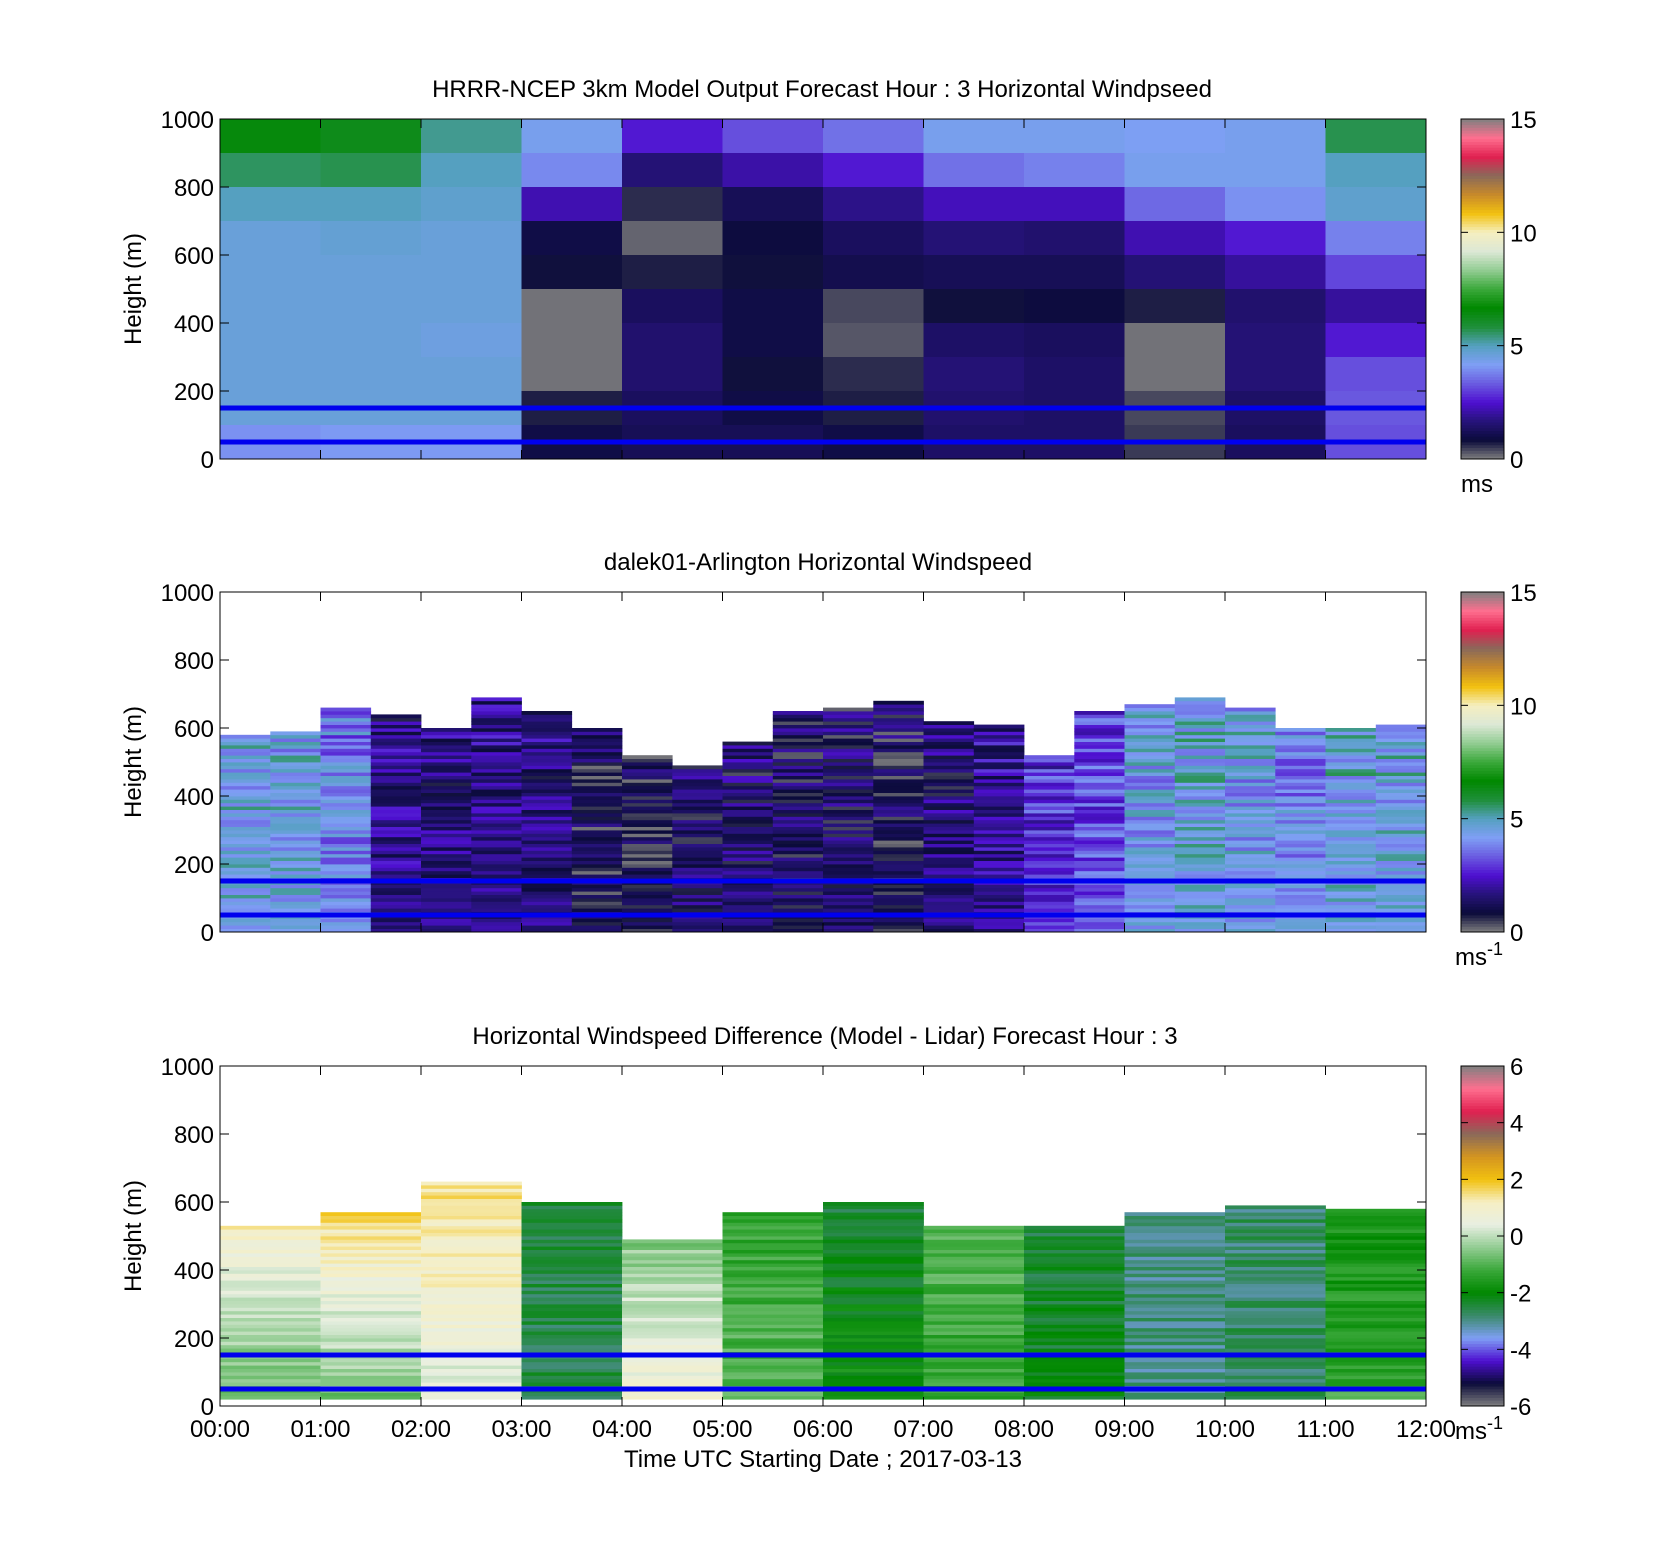 This screenshot has width=1680, height=1561. Describe the element at coordinates (1479, 1429) in the screenshot. I see `colorbar-unit-label: ms-1` at that location.